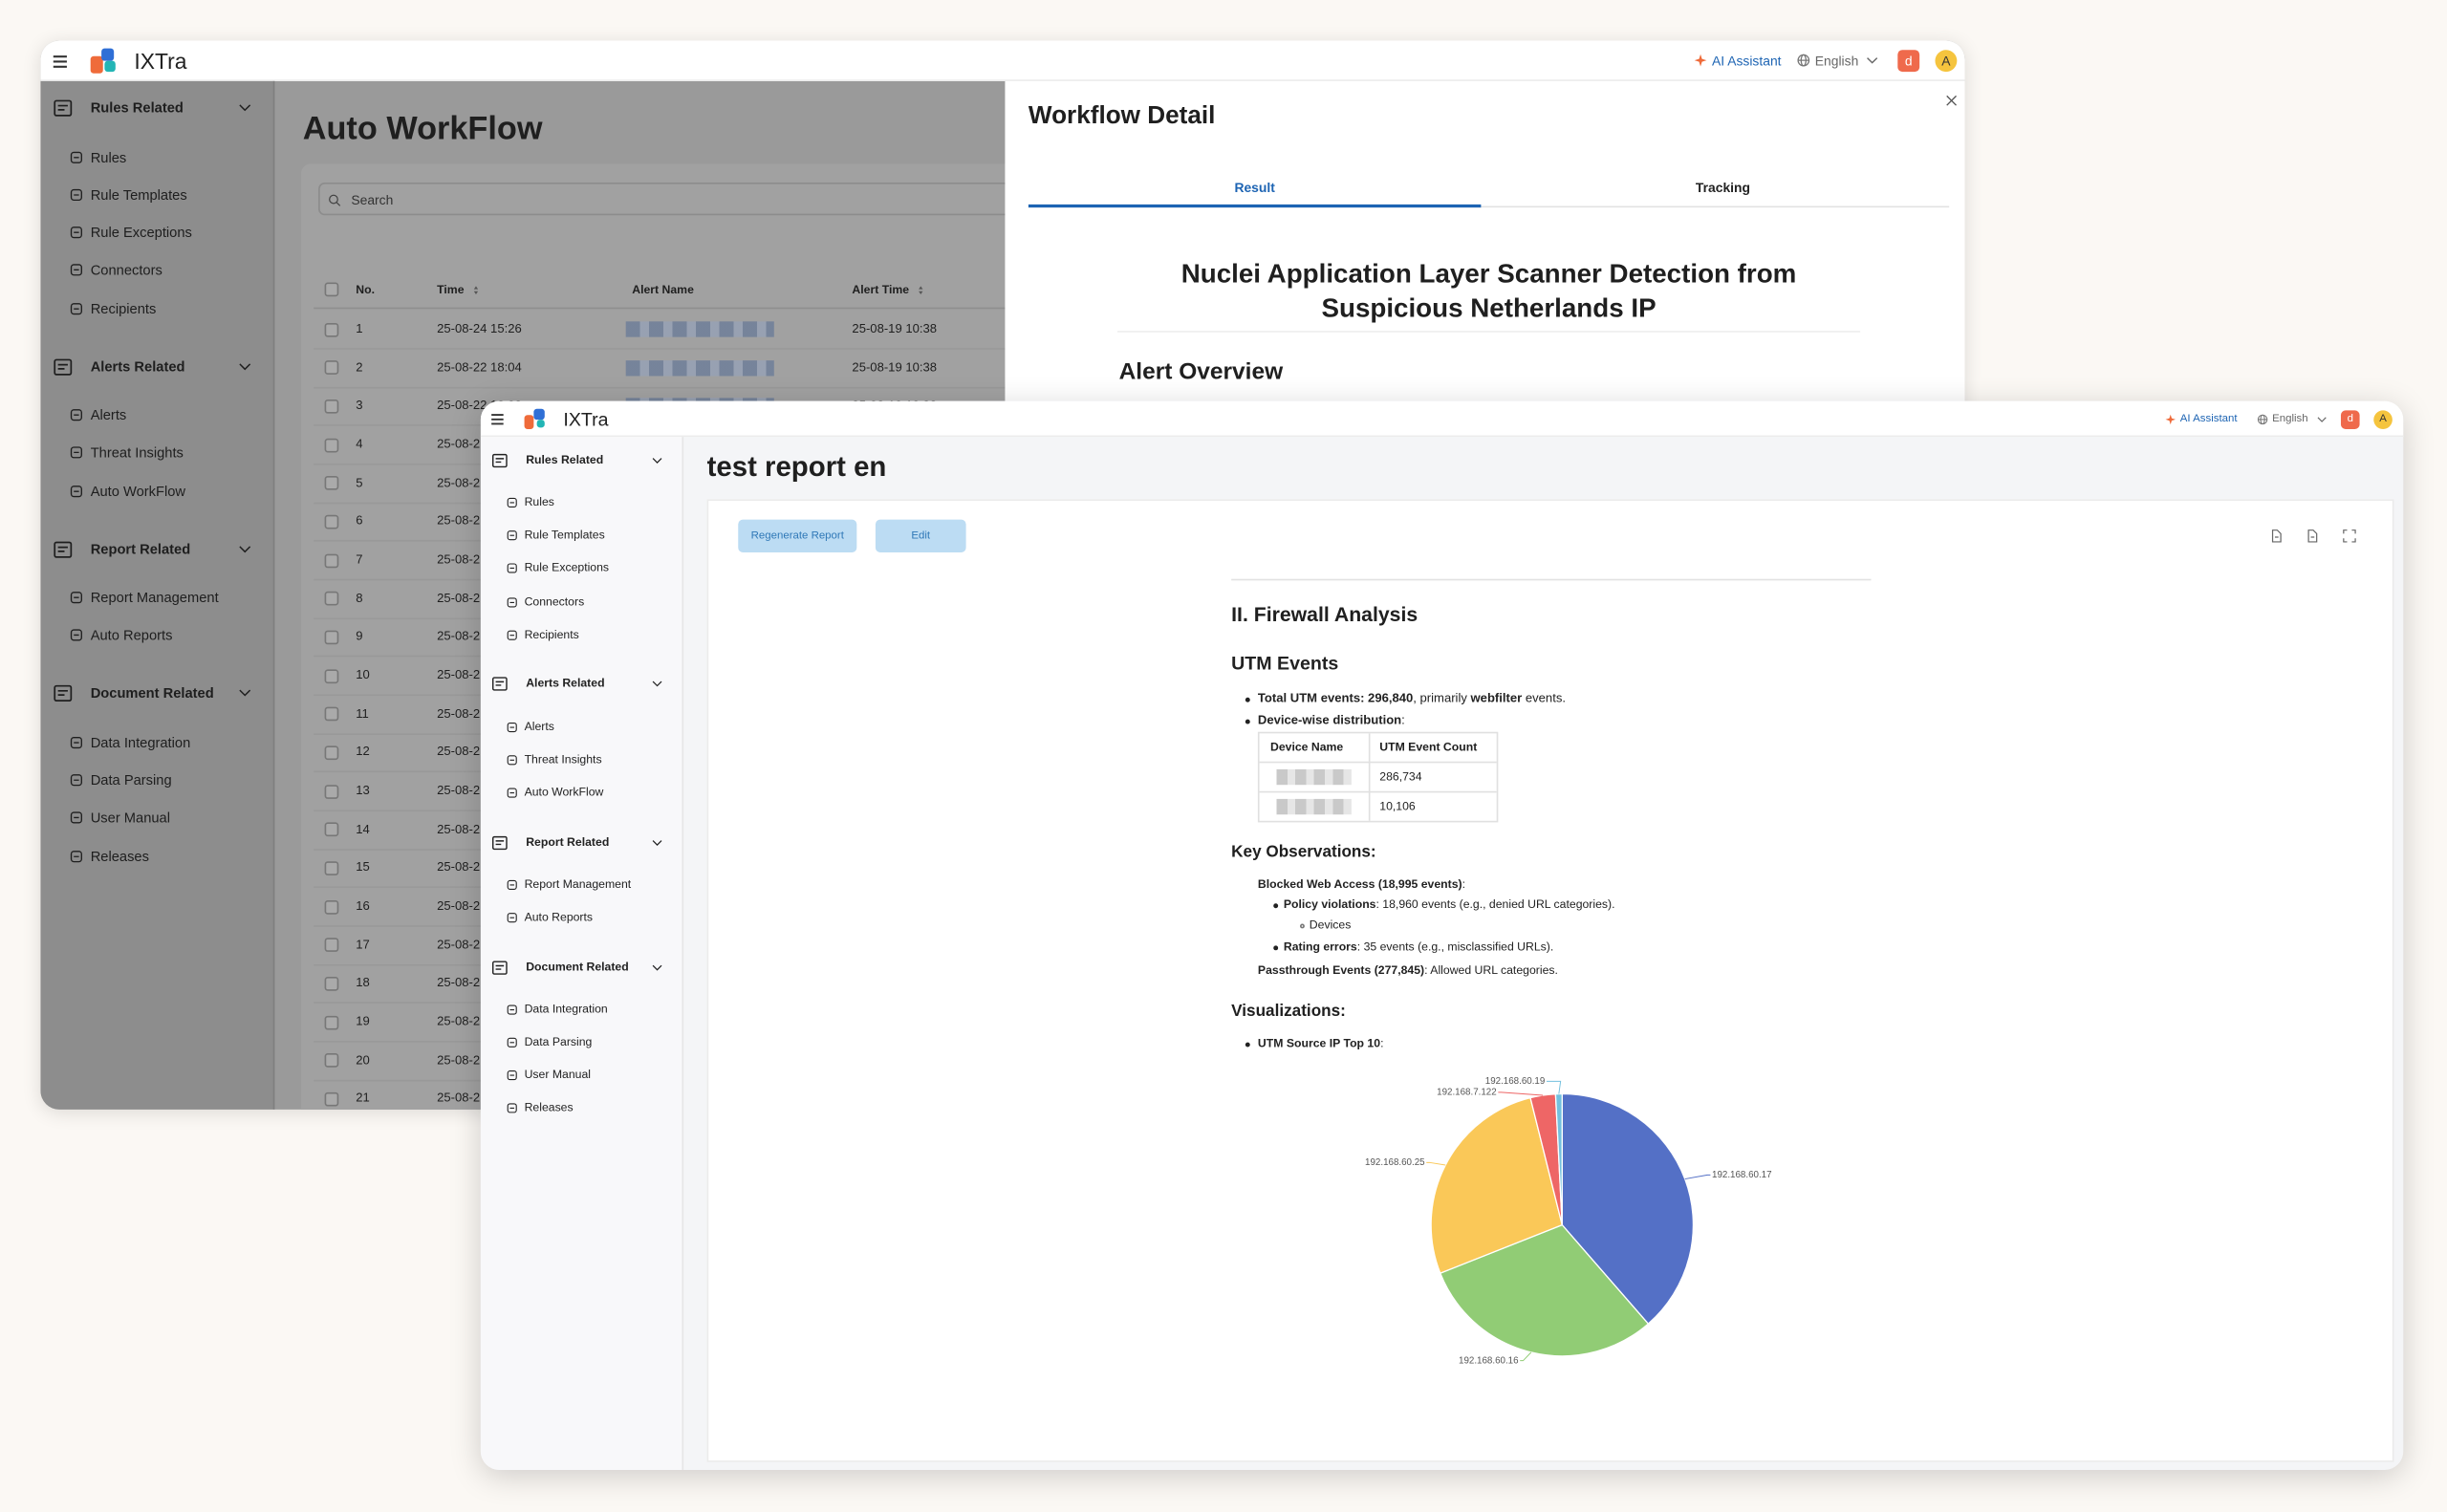  What do you see at coordinates (549, 1107) in the screenshot?
I see `sidebar-item: Releases` at bounding box center [549, 1107].